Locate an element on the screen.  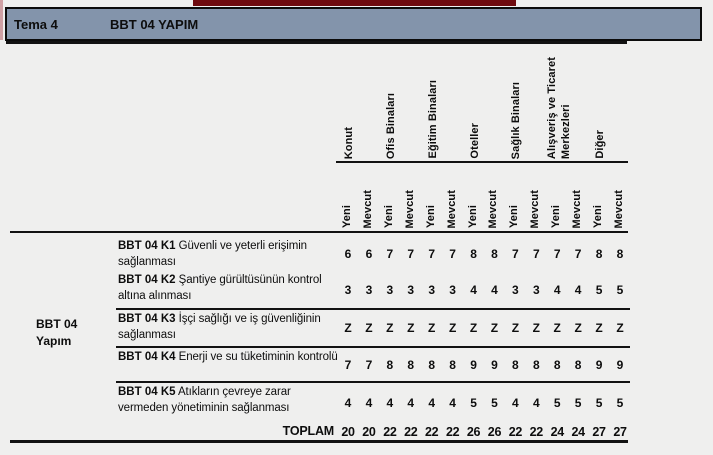
page-title: BBT 04 YAPIM is located at coordinates (154, 24).